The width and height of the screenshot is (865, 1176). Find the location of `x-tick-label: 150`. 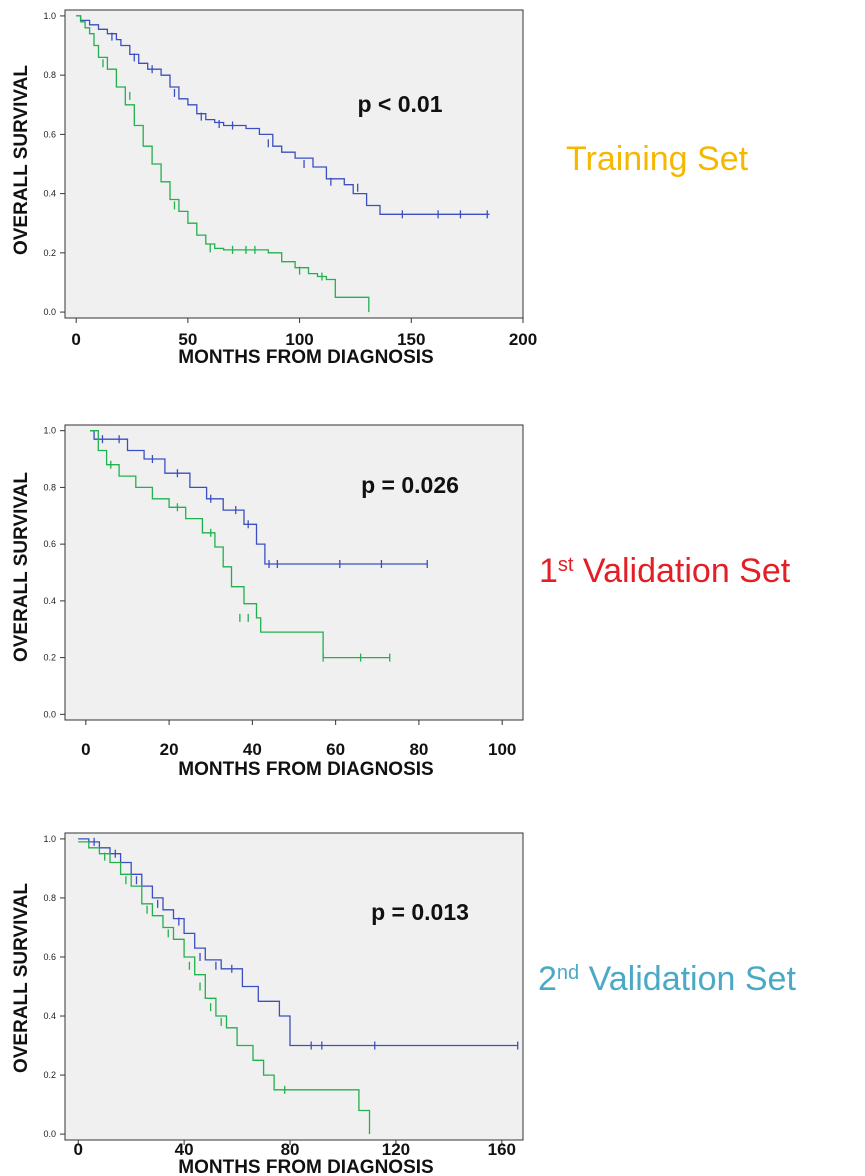

x-tick-label: 150 is located at coordinates (411, 339).